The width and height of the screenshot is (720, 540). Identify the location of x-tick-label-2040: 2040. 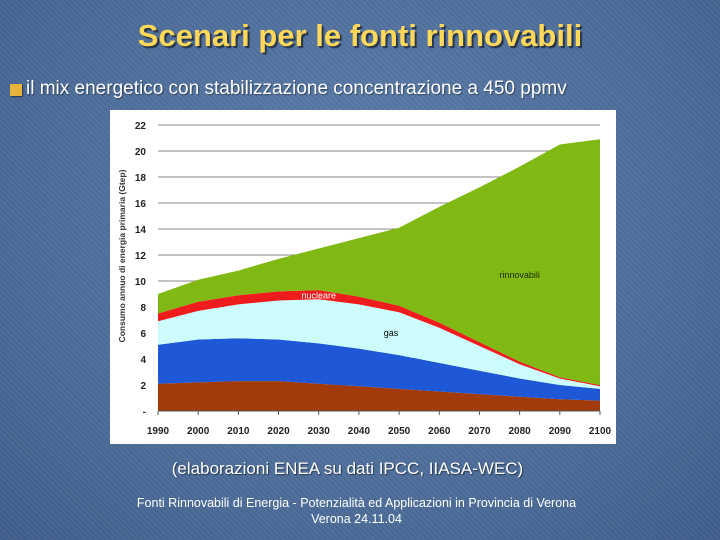
(359, 431).